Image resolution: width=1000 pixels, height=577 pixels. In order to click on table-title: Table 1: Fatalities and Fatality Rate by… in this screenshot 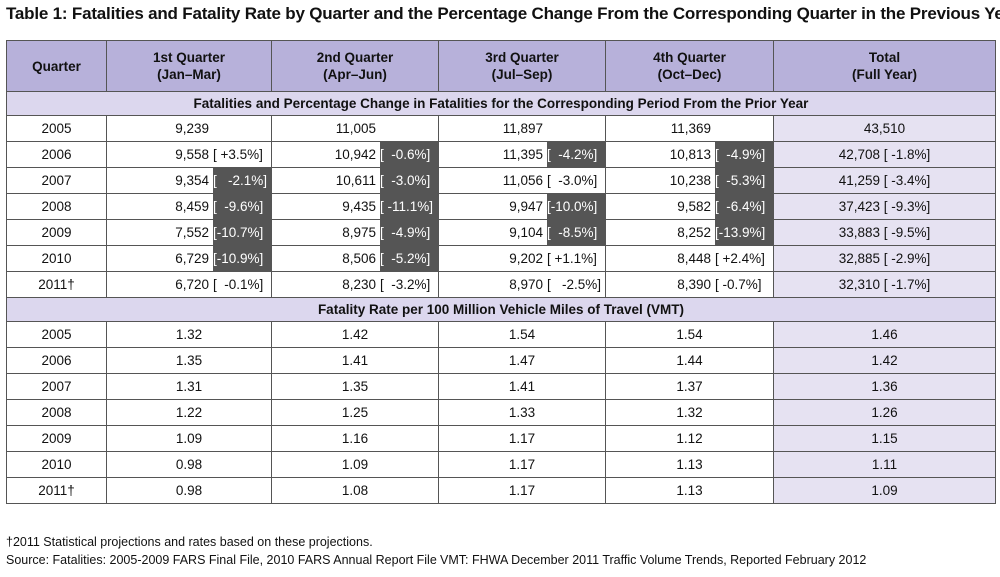, I will do `click(503, 13)`.